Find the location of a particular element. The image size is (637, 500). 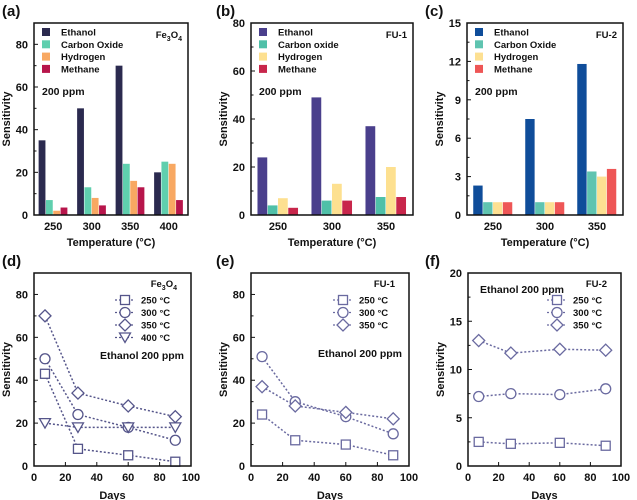

y-tick-label: 20 is located at coordinates (22, 424).